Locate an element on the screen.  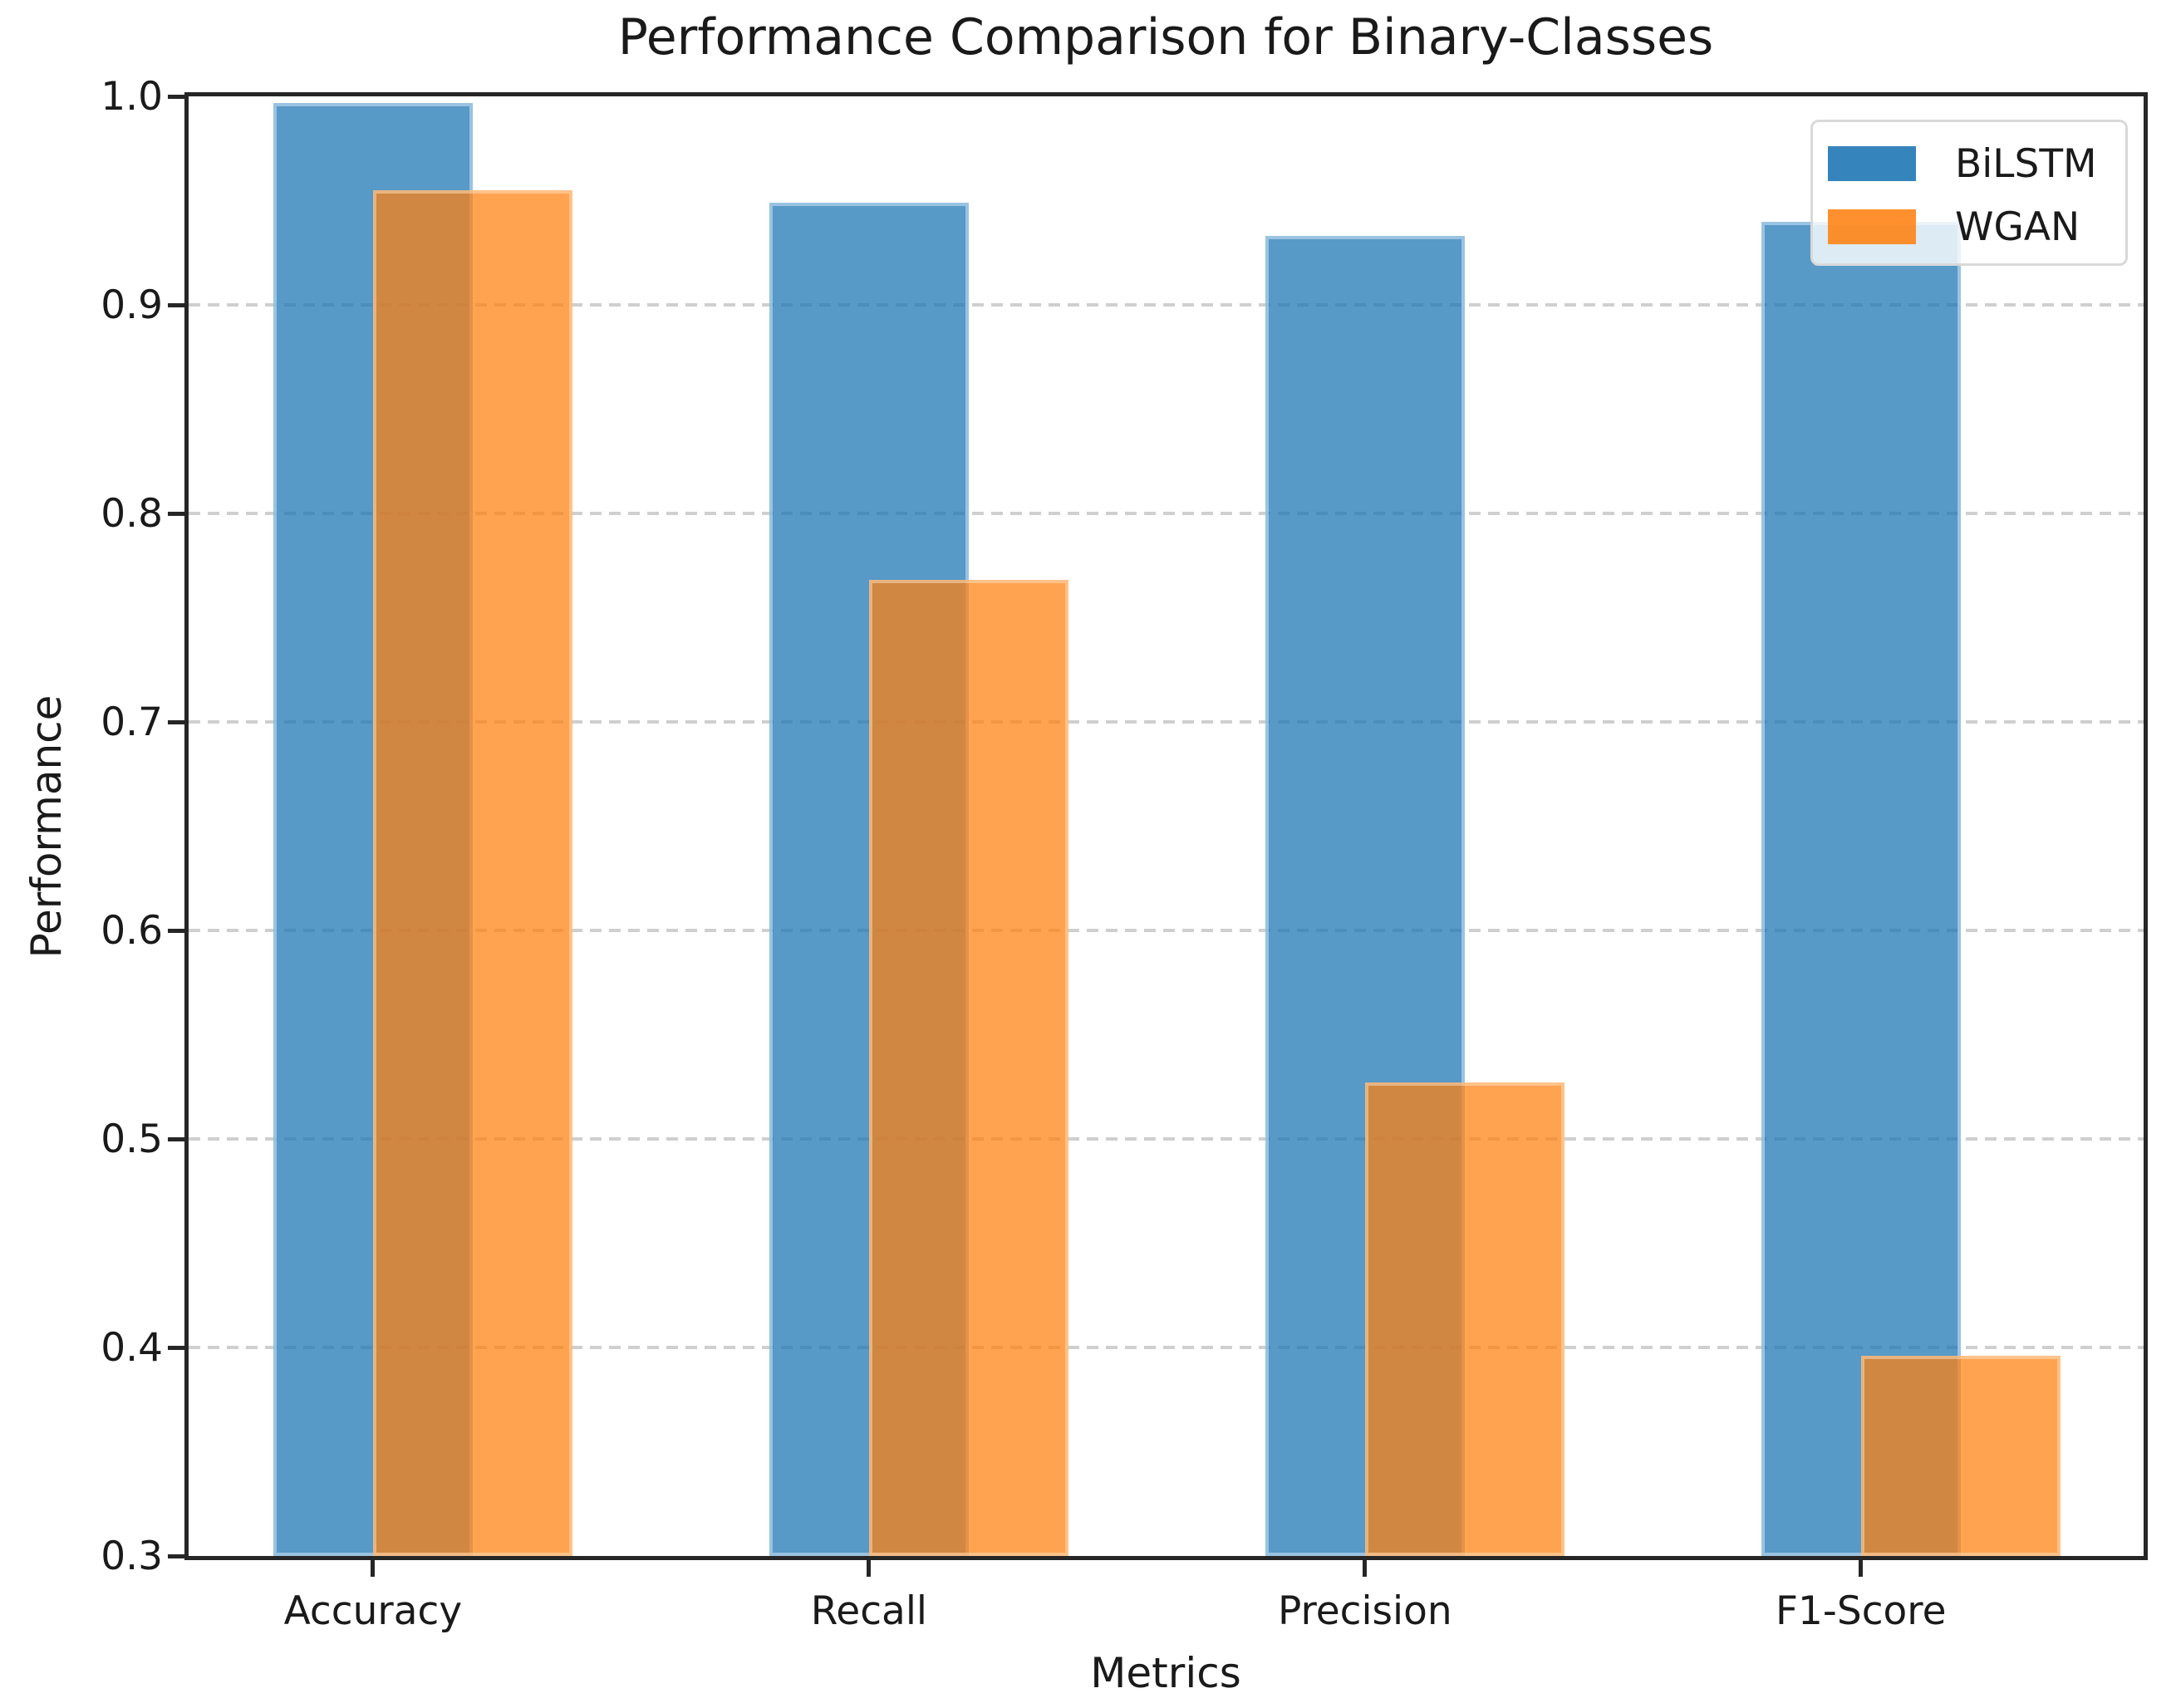
y-tick-label: 0.5 is located at coordinates (132, 1139).